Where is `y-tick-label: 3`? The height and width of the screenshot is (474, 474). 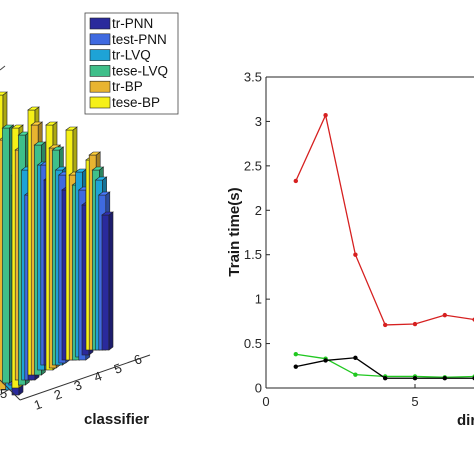
y-tick-label: 3 is located at coordinates (258, 121).